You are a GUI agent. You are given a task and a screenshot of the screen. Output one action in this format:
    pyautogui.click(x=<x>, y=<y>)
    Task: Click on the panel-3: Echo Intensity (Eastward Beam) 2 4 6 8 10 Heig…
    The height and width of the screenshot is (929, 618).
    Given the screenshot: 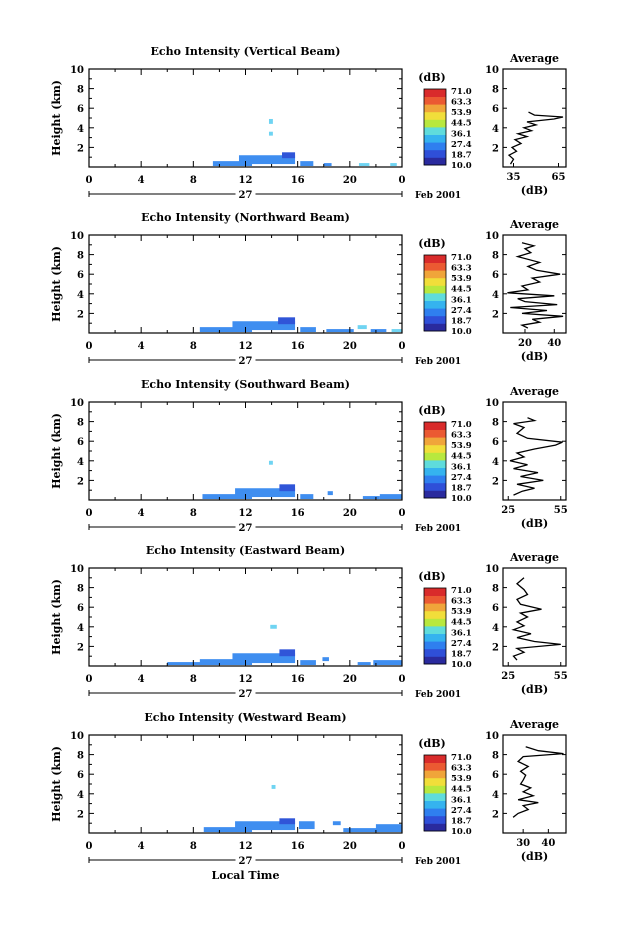 What is the action you would take?
    pyautogui.click(x=309, y=622)
    